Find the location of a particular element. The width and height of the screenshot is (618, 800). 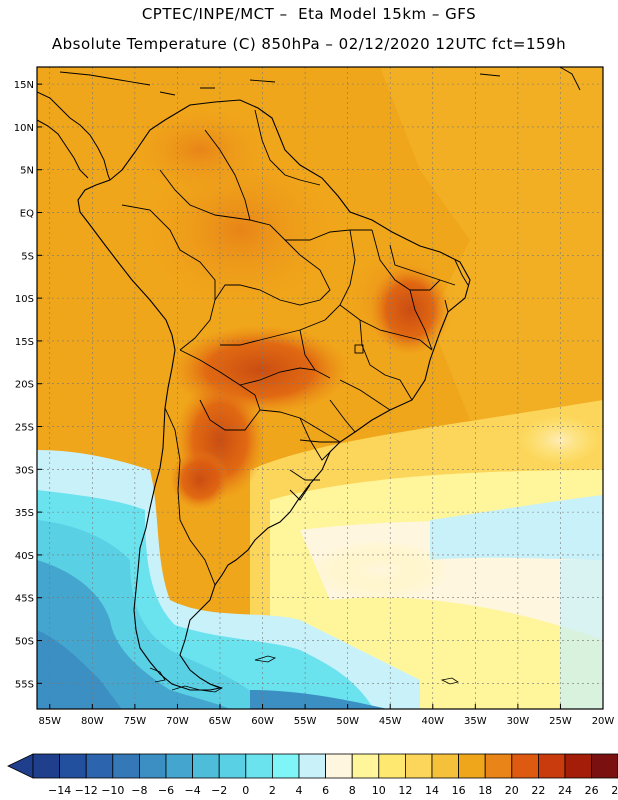

lat-label: 15S is located at coordinates (24, 342).